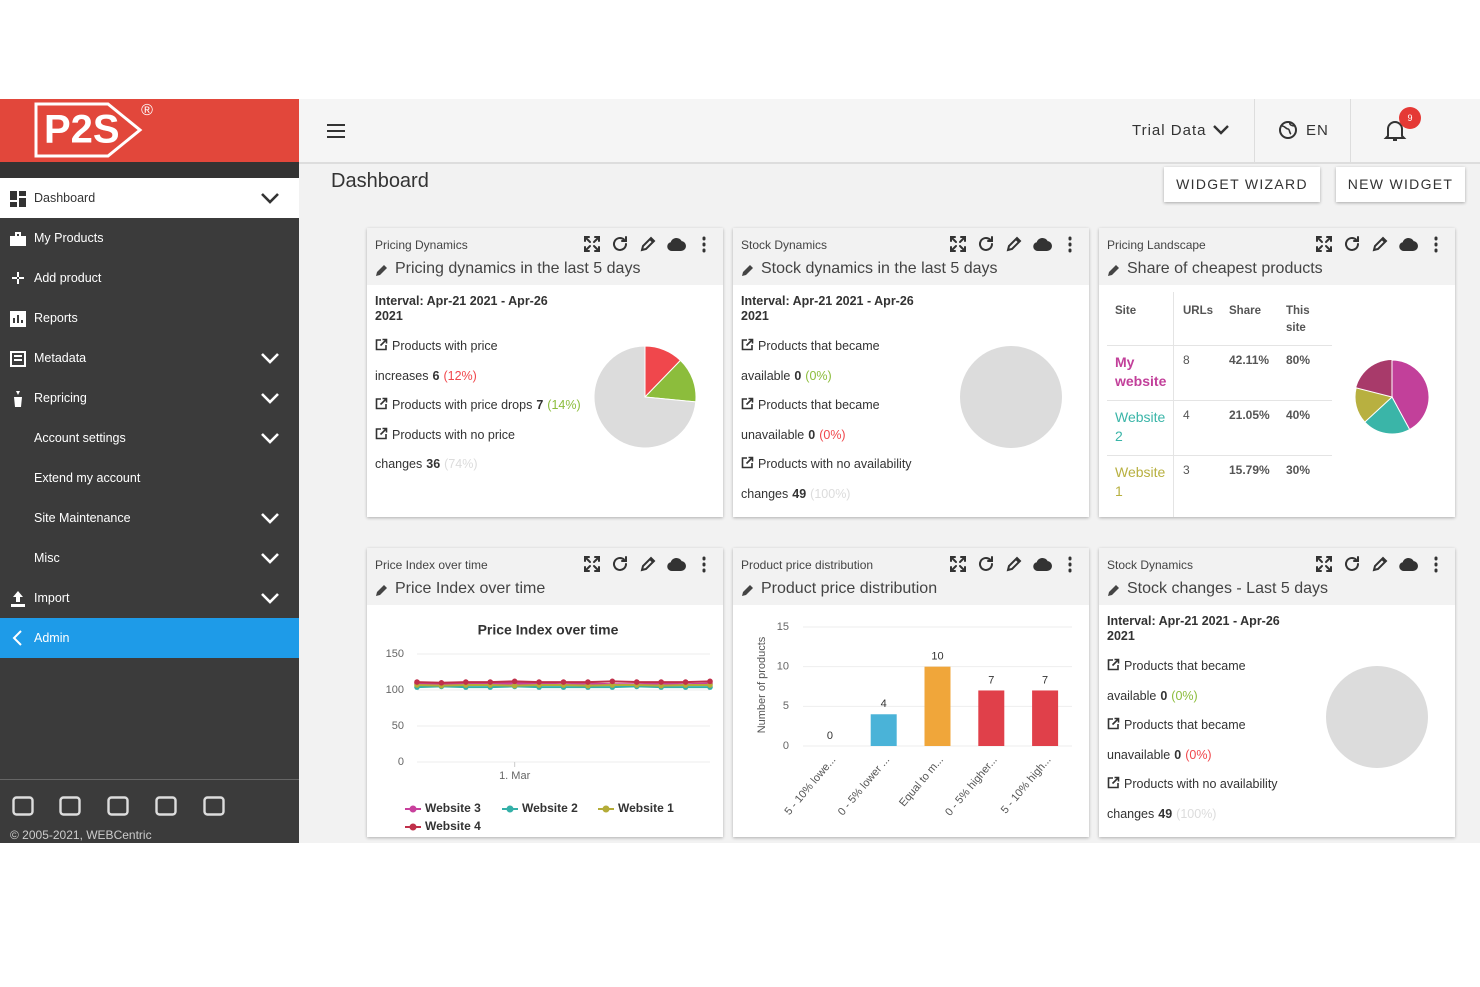 This screenshot has width=1480, height=987. What do you see at coordinates (1317, 130) in the screenshot?
I see `language: EN` at bounding box center [1317, 130].